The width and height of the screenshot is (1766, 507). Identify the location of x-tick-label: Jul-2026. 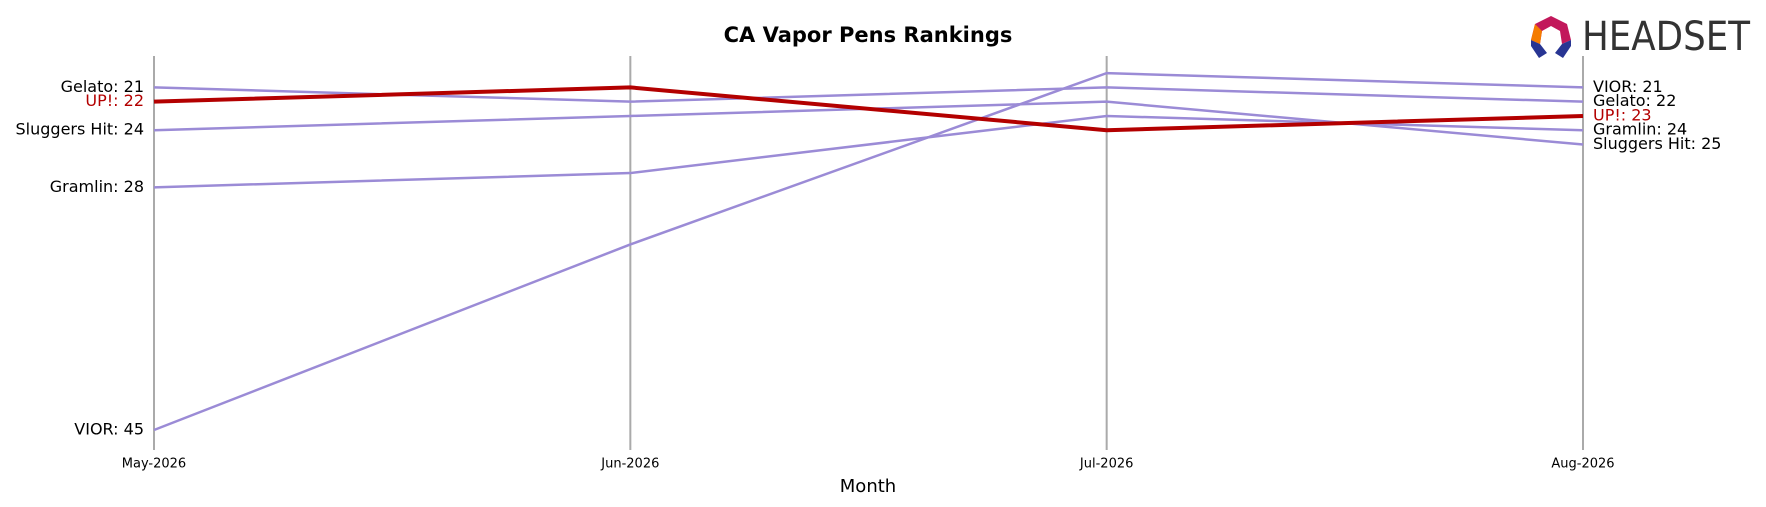
(1106, 464).